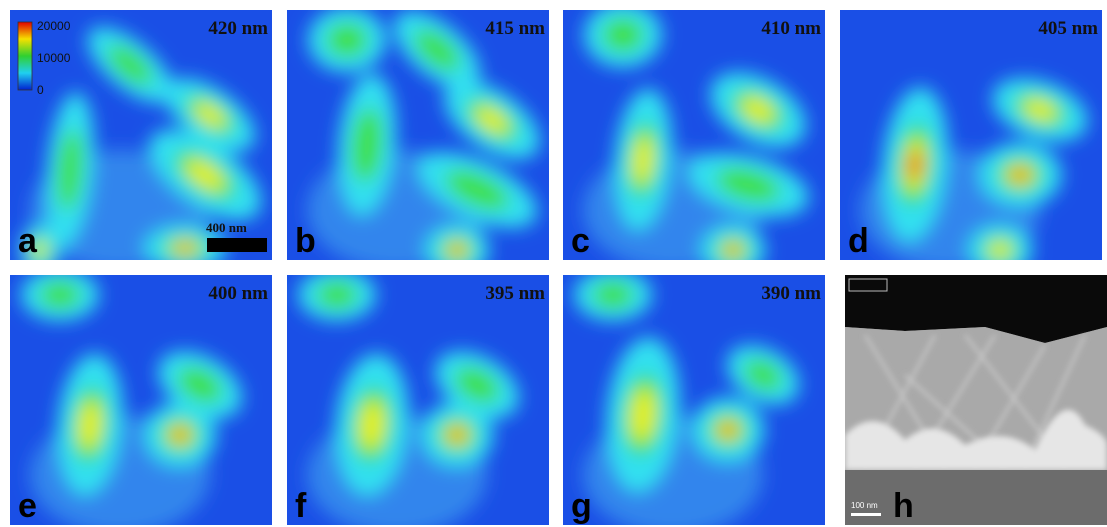 The height and width of the screenshot is (527, 1107). What do you see at coordinates (868, 285) in the screenshot?
I see `sem-box` at bounding box center [868, 285].